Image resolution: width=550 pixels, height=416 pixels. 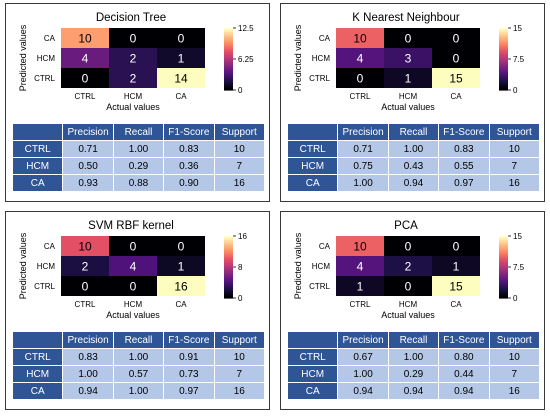 I want to click on table-row: CA 1.00 0.94 0.97 16, so click(x=413, y=183).